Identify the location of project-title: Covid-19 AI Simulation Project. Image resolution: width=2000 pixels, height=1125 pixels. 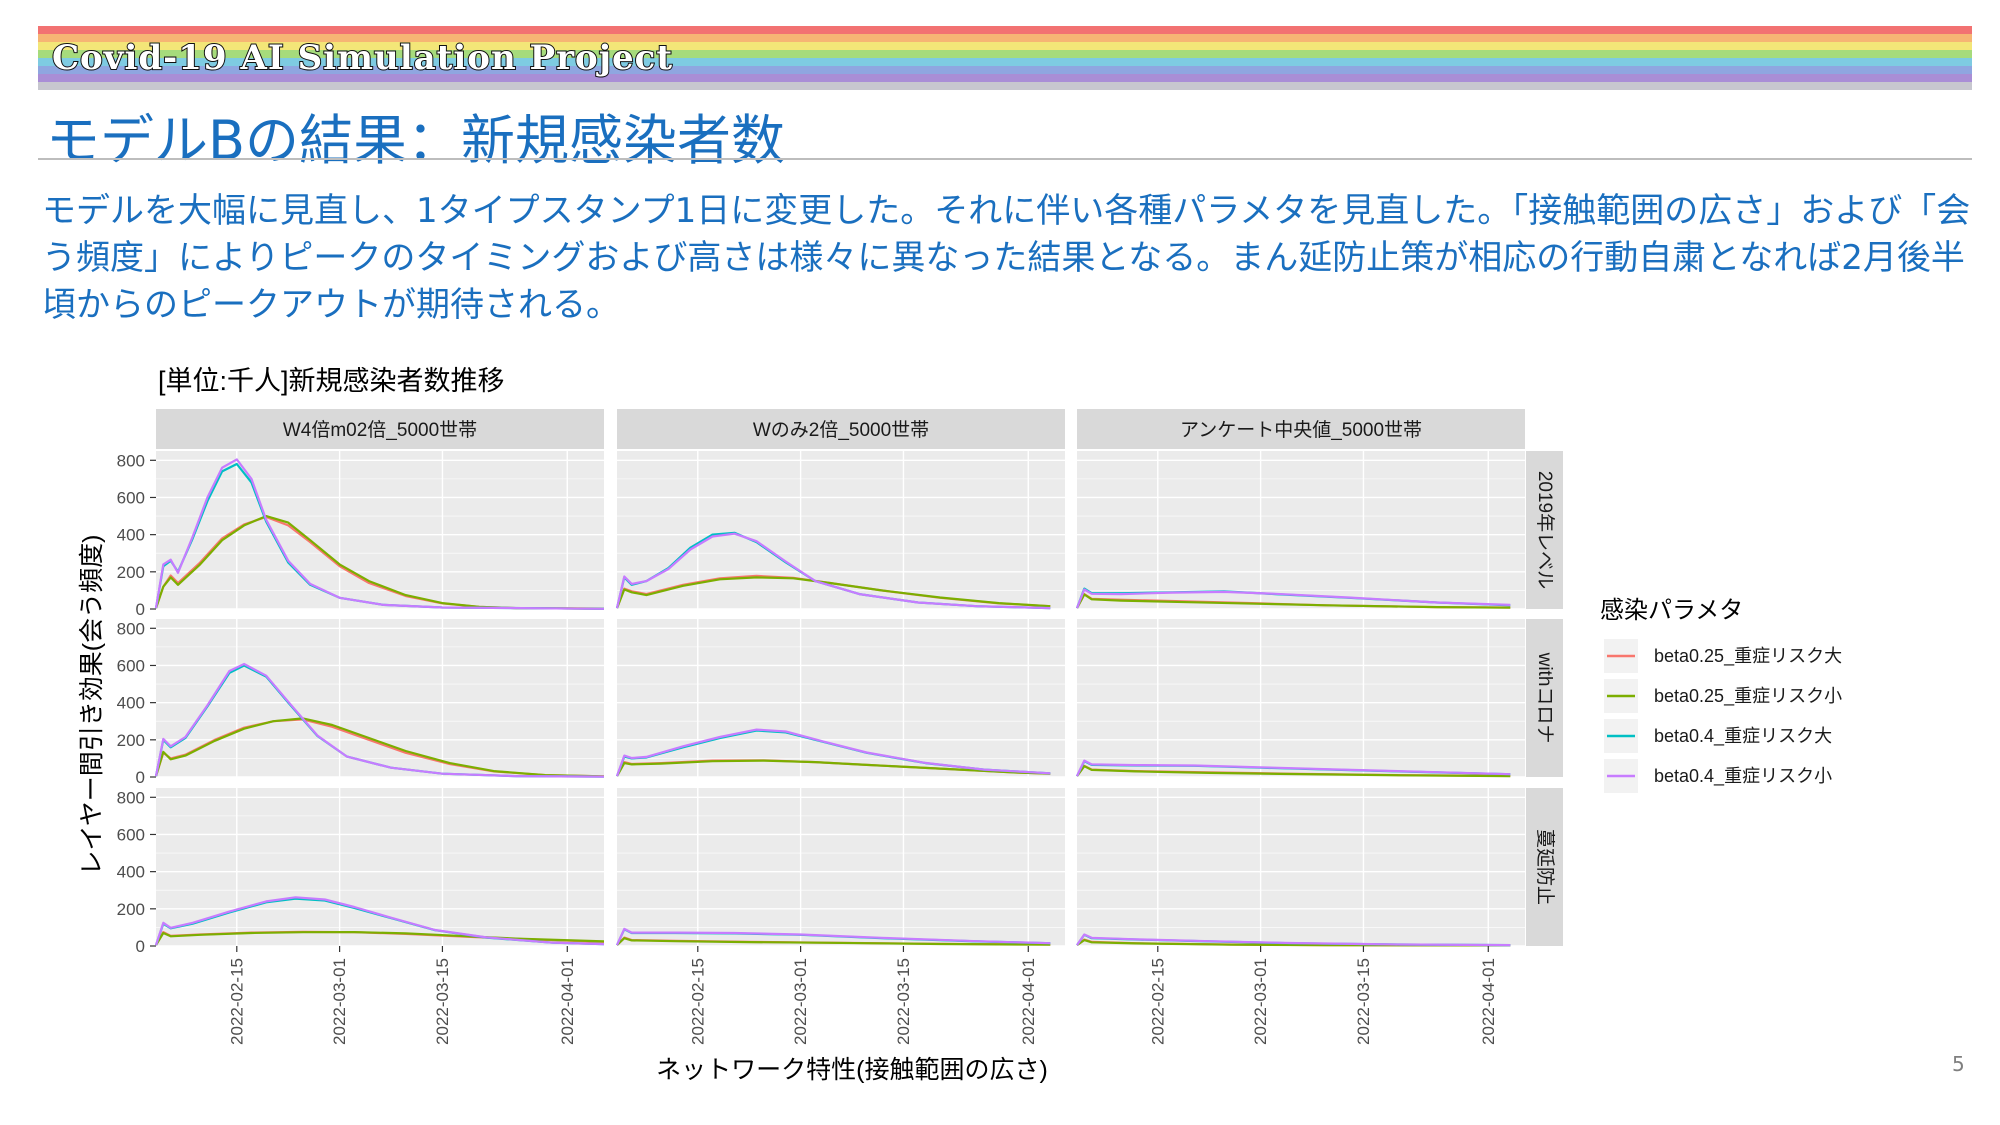
(362, 58).